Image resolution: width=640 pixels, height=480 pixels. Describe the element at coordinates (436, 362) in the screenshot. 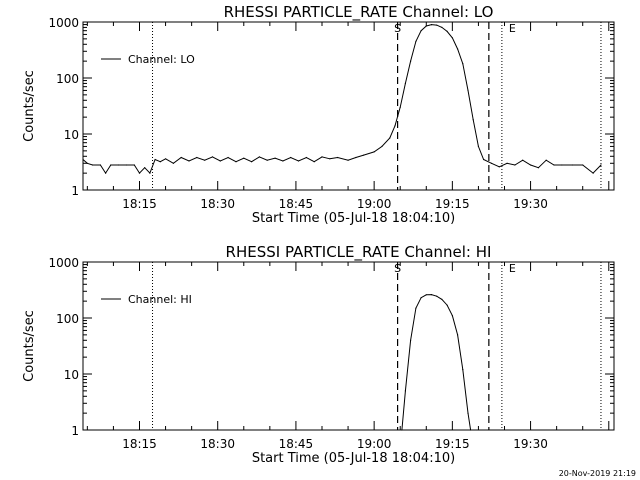

I see `series-line` at that location.